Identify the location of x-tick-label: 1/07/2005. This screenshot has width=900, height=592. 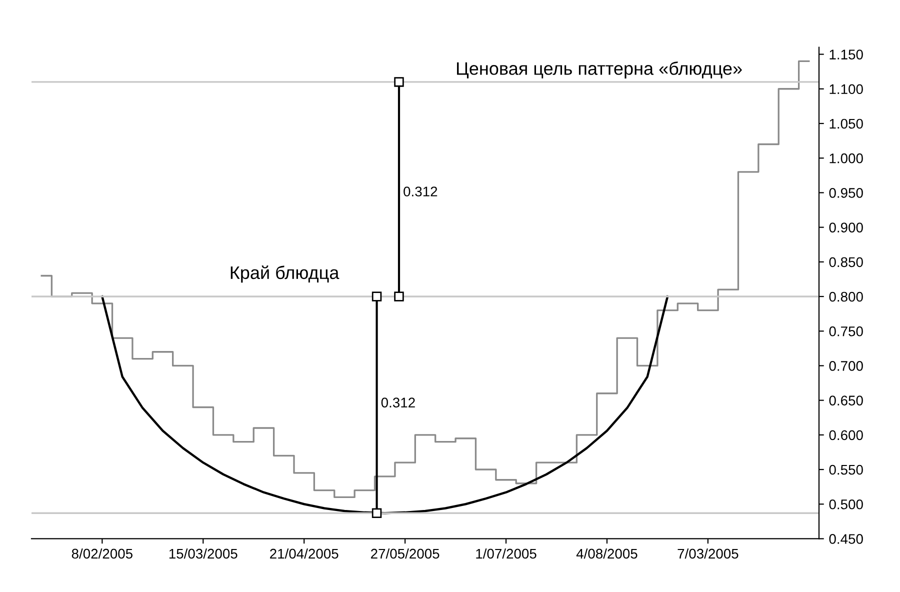
(506, 553).